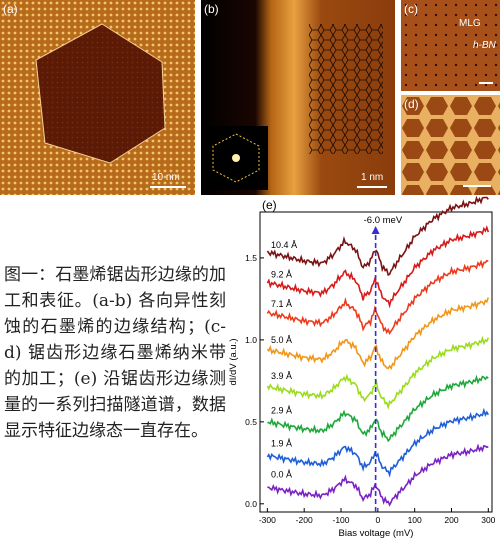 This screenshot has height=542, width=500. What do you see at coordinates (284, 245) in the screenshot?
I see `series-label: 10.4 Å` at bounding box center [284, 245].